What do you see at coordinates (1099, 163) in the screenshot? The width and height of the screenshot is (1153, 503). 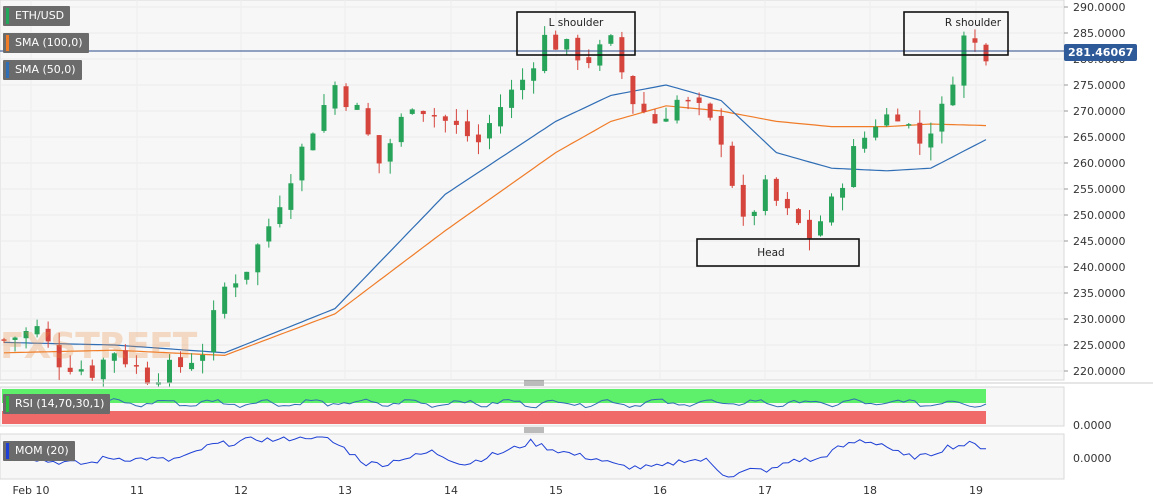 I see `y-tick-label: 260.0000` at bounding box center [1099, 163].